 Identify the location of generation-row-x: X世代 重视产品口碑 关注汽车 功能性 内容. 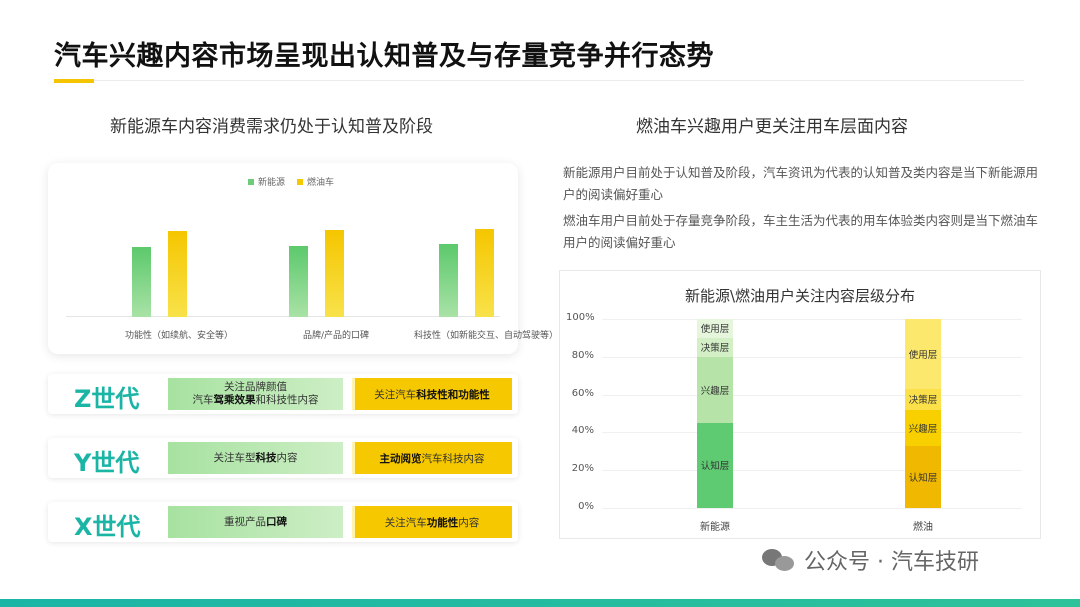
(283, 522).